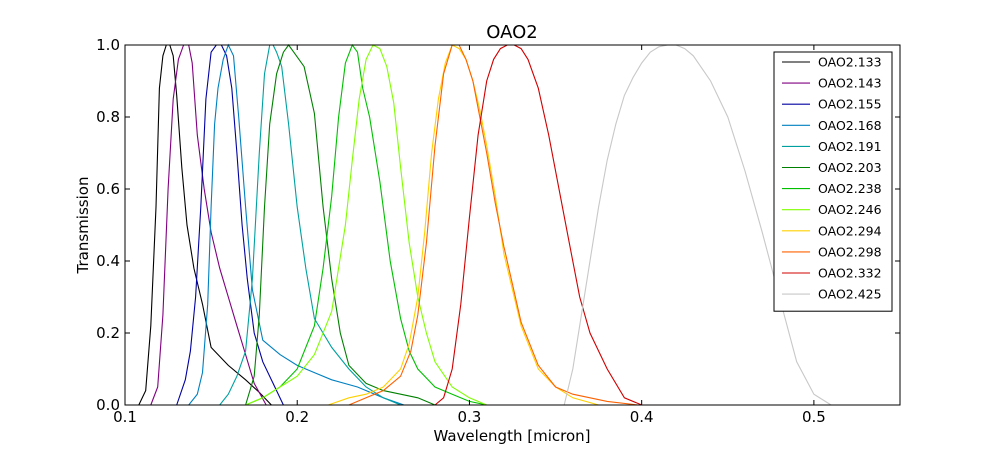 The width and height of the screenshot is (1000, 450). What do you see at coordinates (125, 417) in the screenshot?
I see `x-tick-label: 0.1` at bounding box center [125, 417].